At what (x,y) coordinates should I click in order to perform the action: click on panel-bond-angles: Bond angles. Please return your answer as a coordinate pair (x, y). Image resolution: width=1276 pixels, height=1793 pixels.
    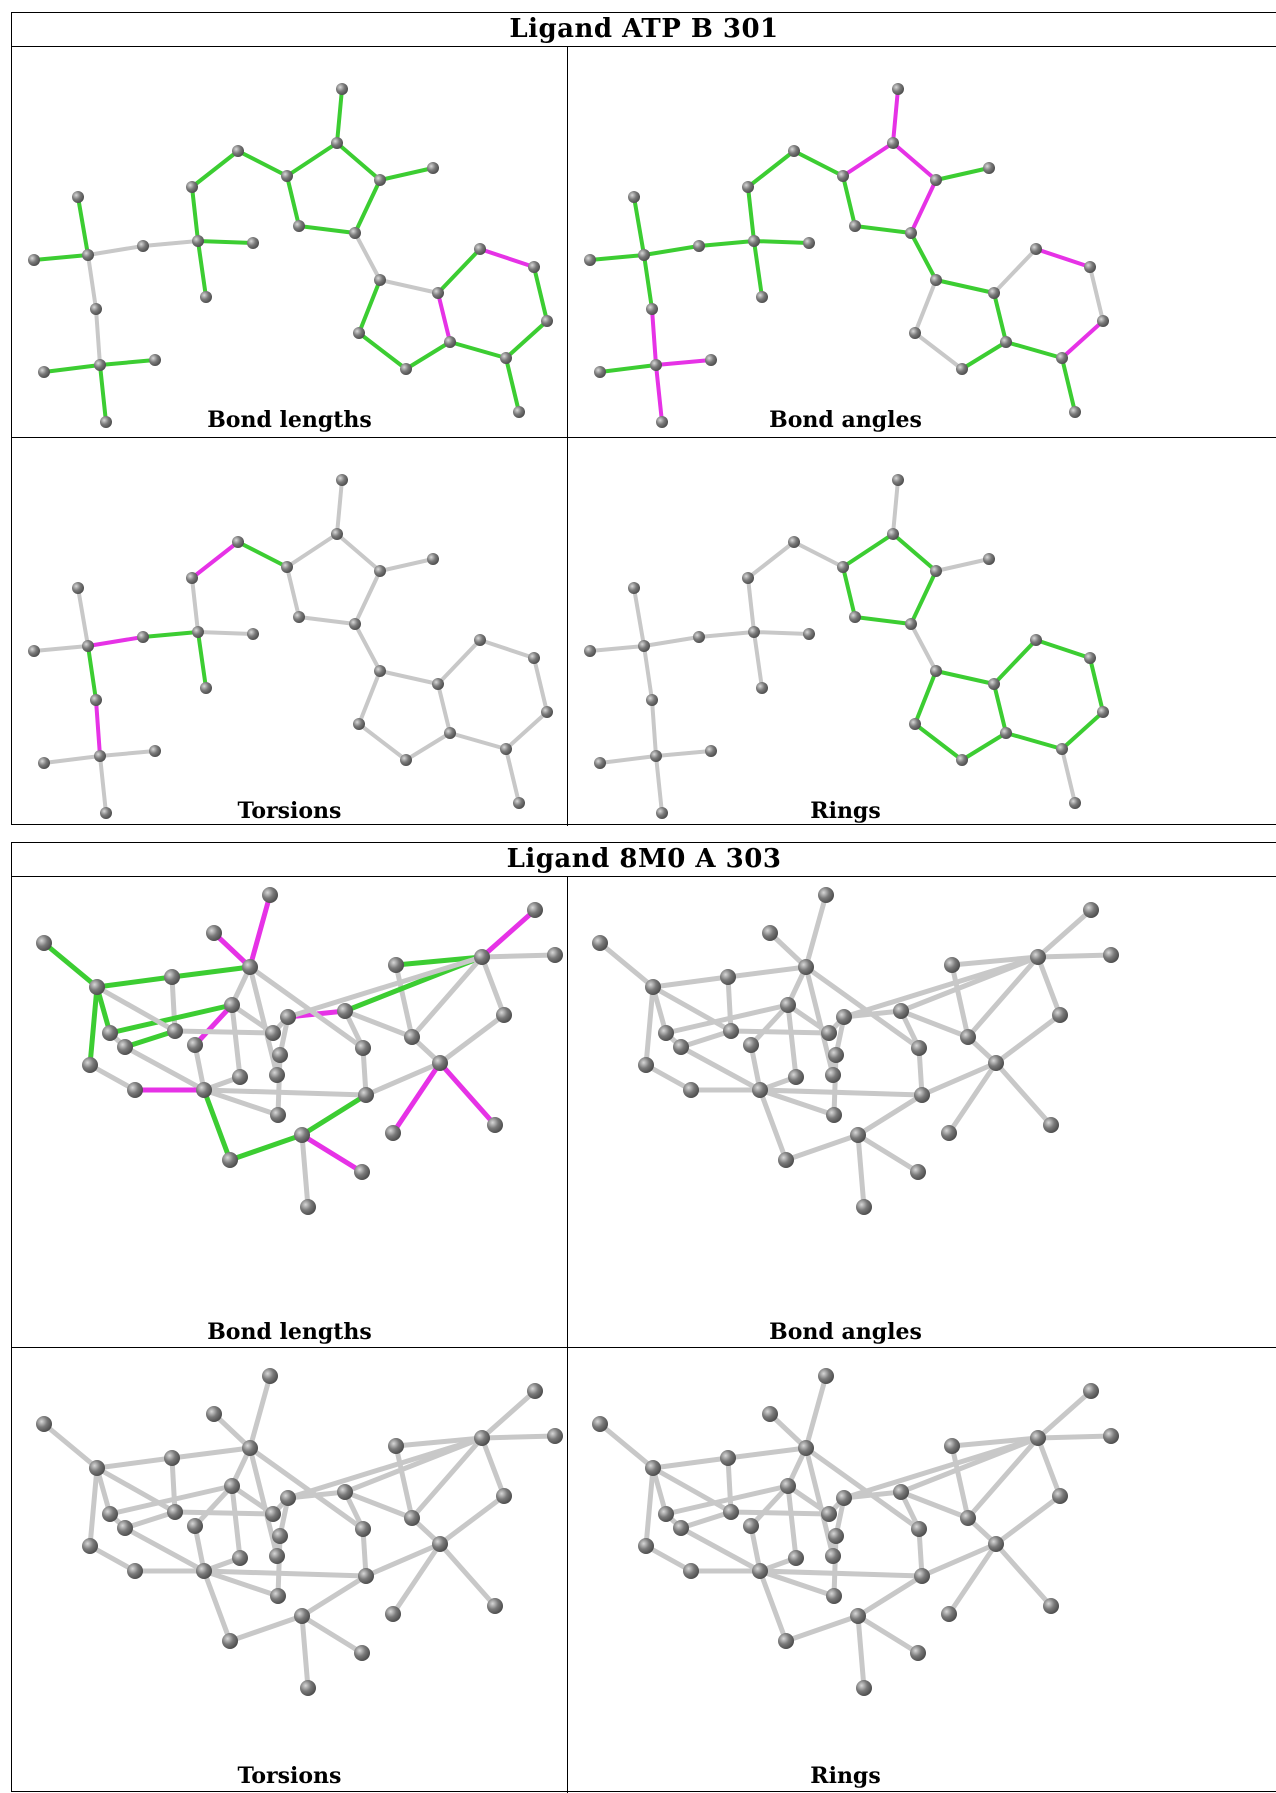
    Looking at the image, I should click on (922, 242).